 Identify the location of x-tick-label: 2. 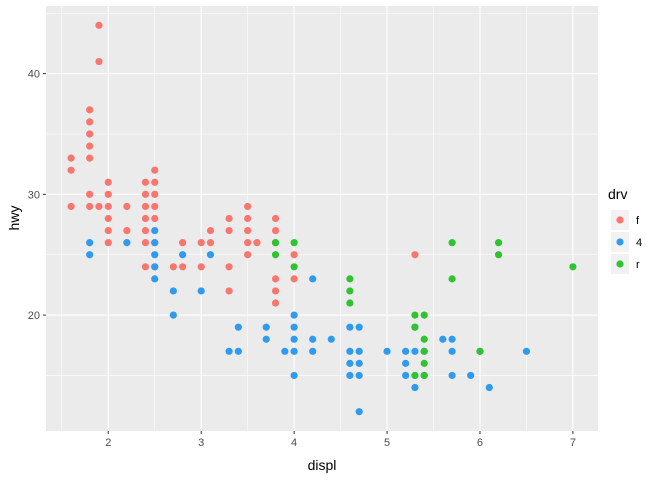
(108, 443).